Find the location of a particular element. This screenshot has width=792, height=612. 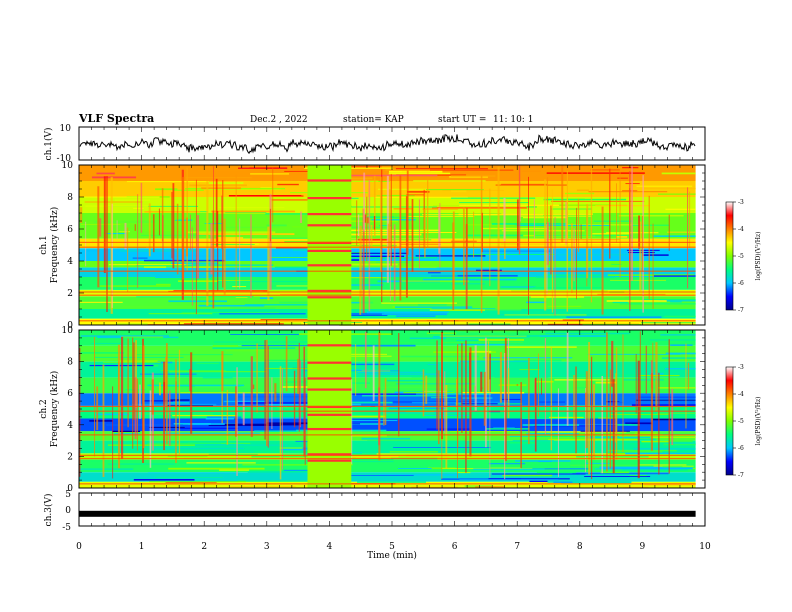

spectrogram-interval is located at coordinates (329, 245).